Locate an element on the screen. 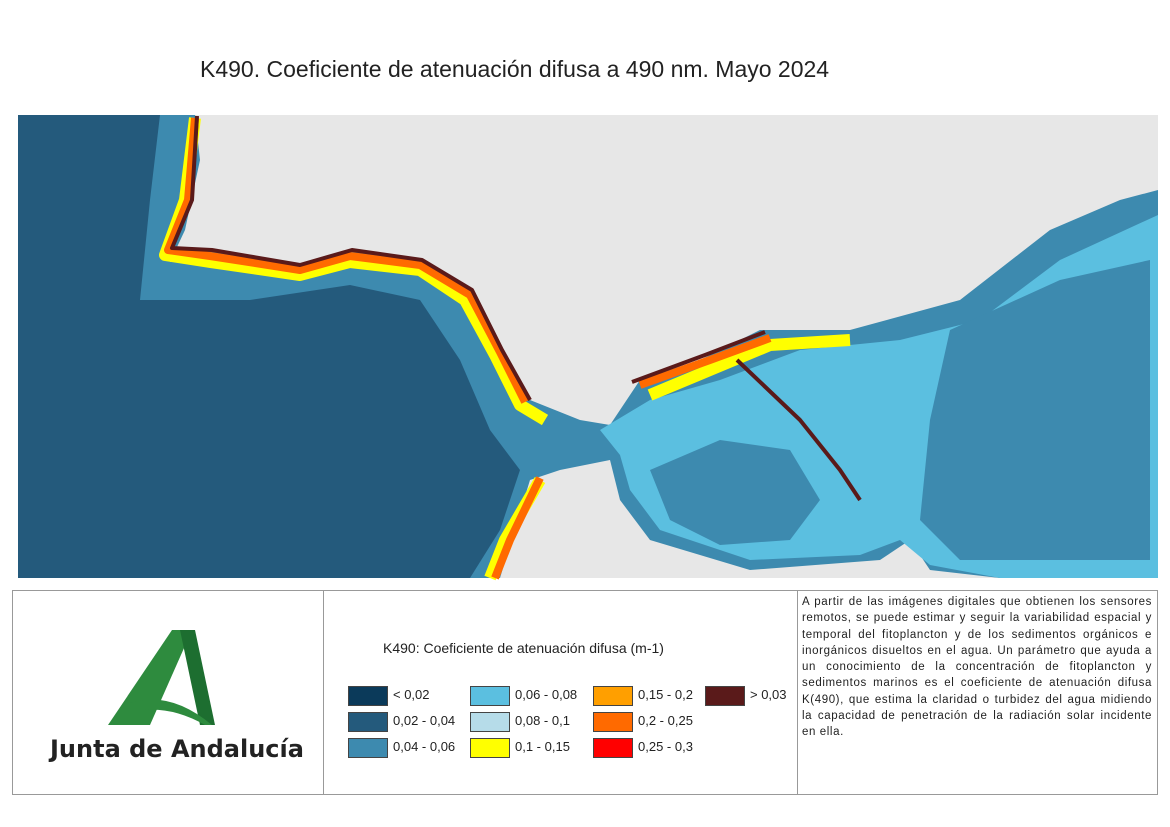 The image size is (1170, 827). legend-label: 0,04 - 0,06 is located at coordinates (424, 746).